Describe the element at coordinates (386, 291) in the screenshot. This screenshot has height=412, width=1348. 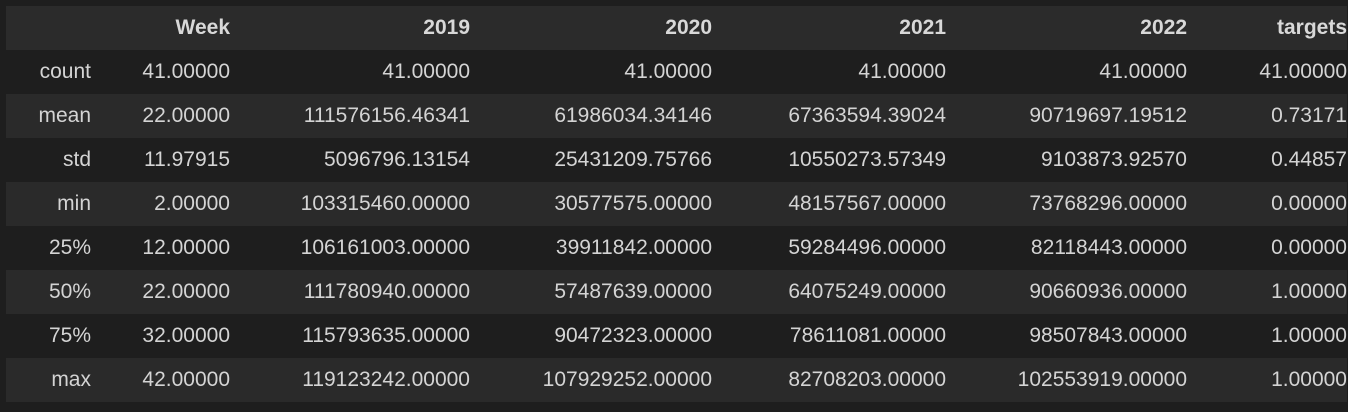
I see `table-cell: 111780940.00000` at that location.